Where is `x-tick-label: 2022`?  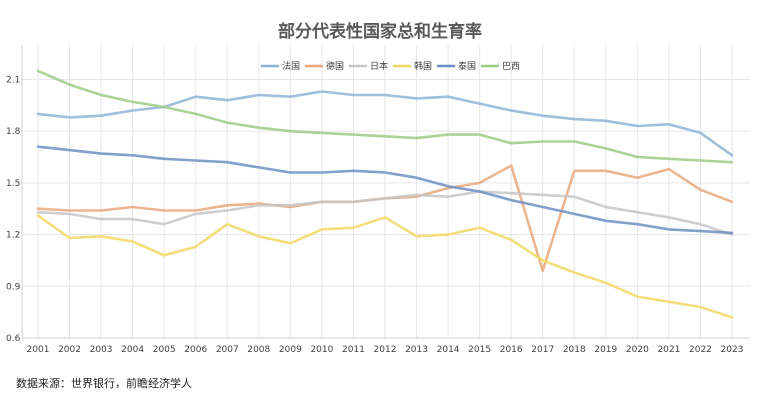
x-tick-label: 2022 is located at coordinates (700, 350).